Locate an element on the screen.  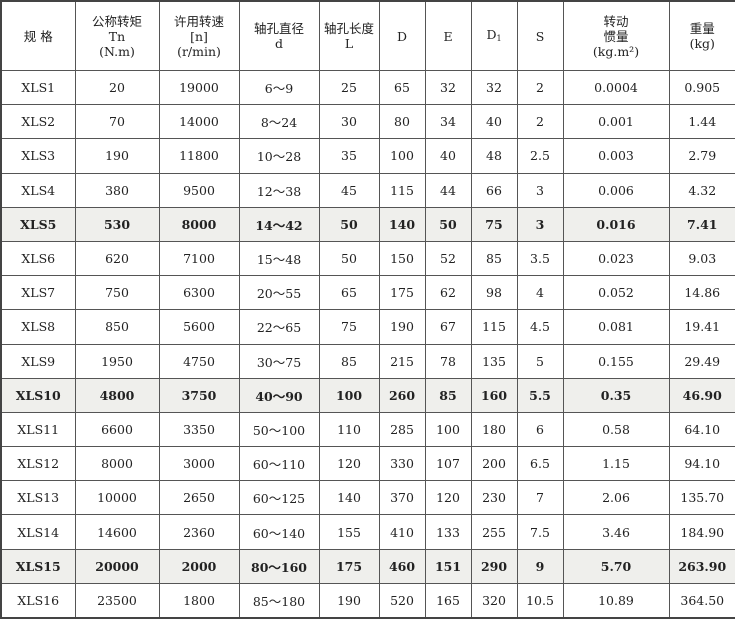
header-text: D is located at coordinates (402, 36).